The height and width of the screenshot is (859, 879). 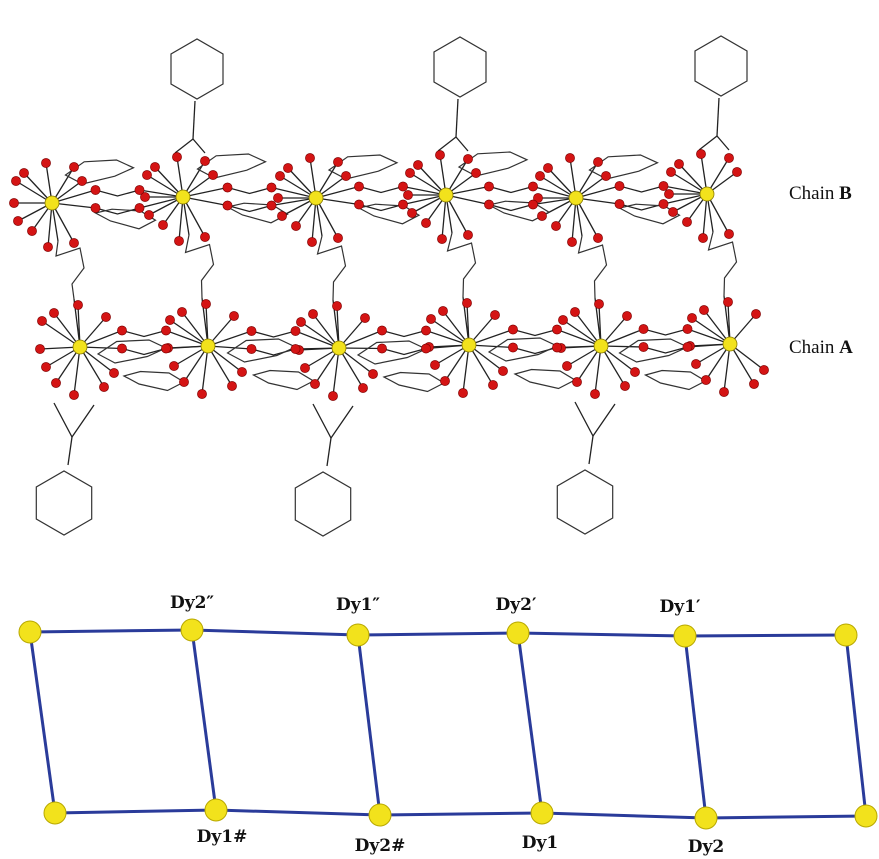 What do you see at coordinates (220, 366) in the screenshot?
I see `chain-a-1-bond` at bounding box center [220, 366].